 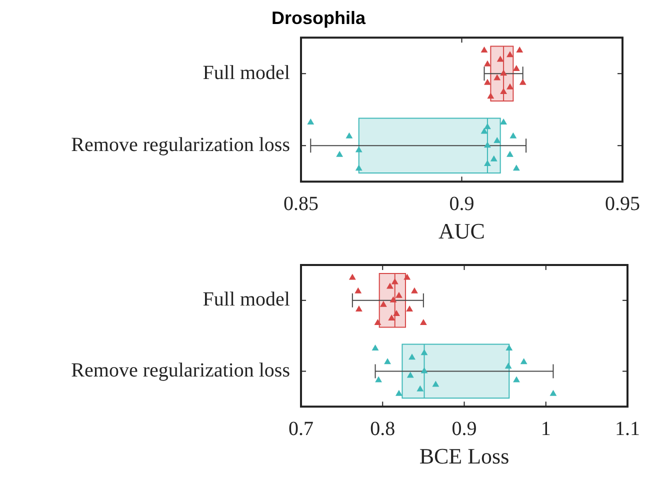 I want to click on x-axis-title: BCE Loss, so click(x=464, y=456).